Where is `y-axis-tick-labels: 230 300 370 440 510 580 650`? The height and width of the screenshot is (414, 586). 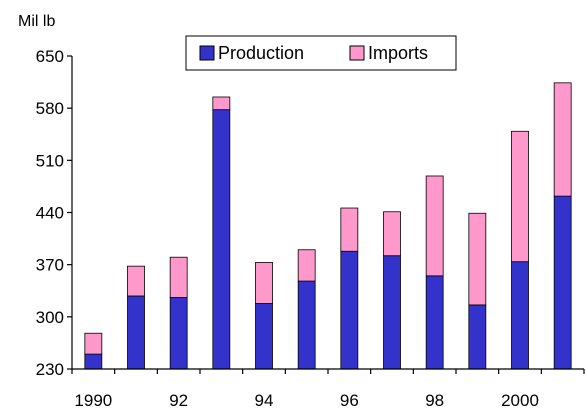 y-axis-tick-labels: 230 300 370 440 510 580 650 is located at coordinates (54, 213).